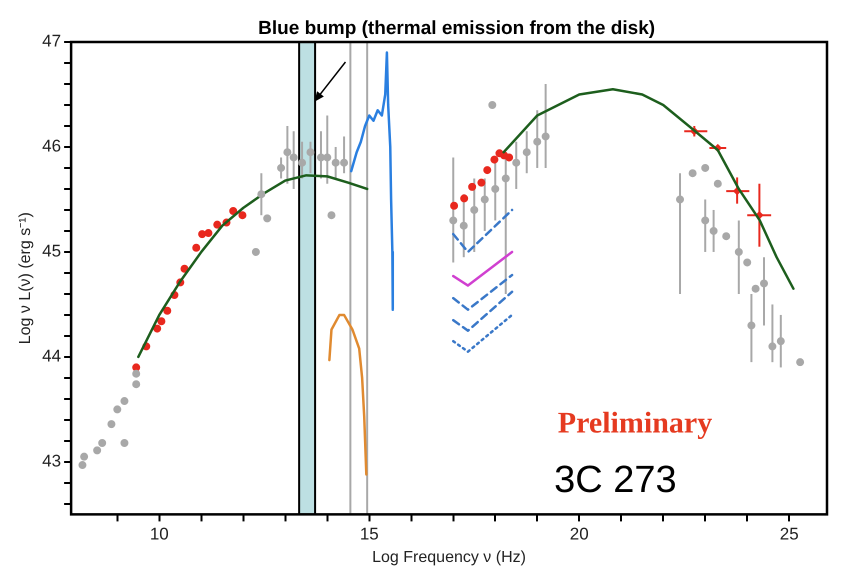 The width and height of the screenshot is (841, 579). Describe the element at coordinates (25, 278) in the screenshot. I see `y-axis-title: Log ν L(ν) (erg s⁻¹)` at that location.